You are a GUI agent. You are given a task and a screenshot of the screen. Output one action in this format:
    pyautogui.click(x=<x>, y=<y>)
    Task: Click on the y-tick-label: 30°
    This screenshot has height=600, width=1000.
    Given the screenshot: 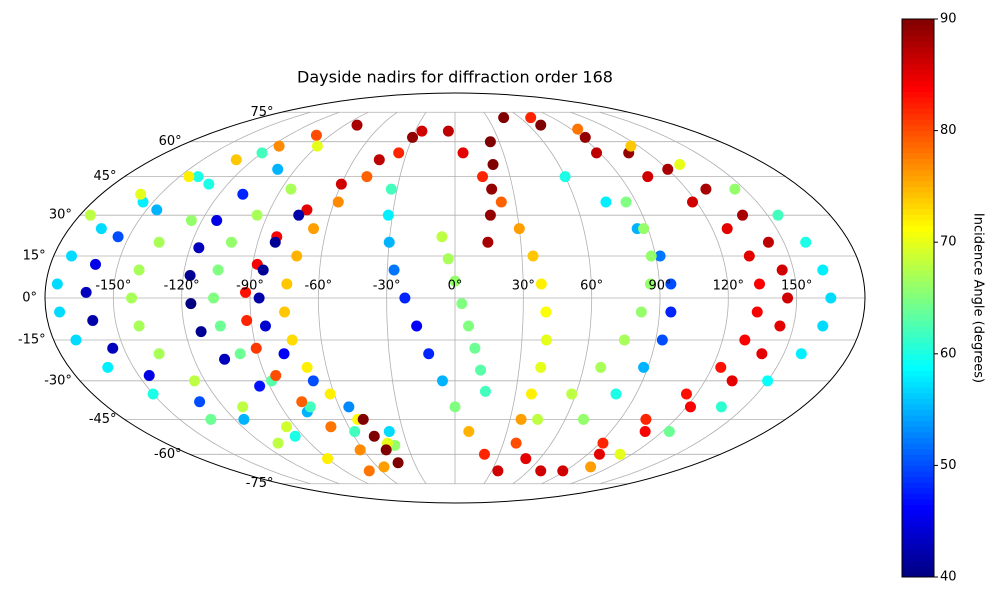 What is the action you would take?
    pyautogui.click(x=60, y=215)
    